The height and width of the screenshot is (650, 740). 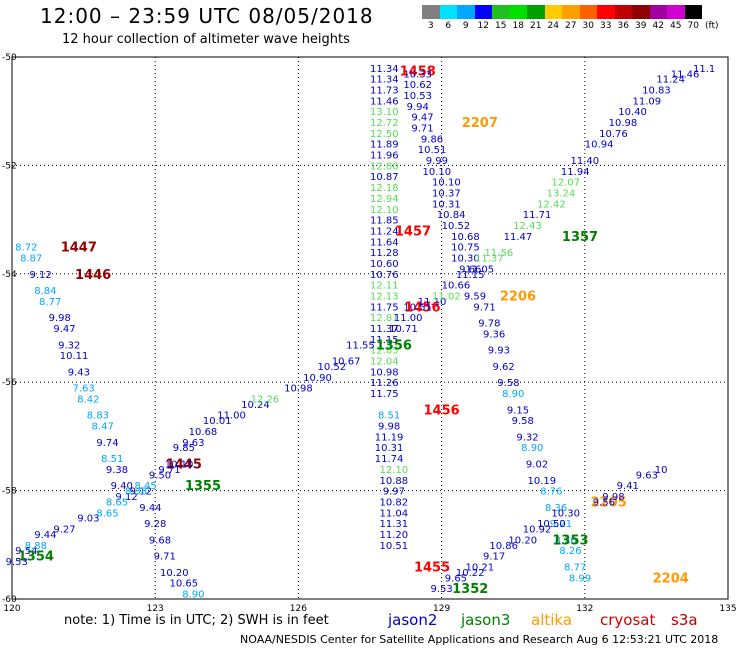 I want to click on legend-label: 27, so click(x=571, y=26).